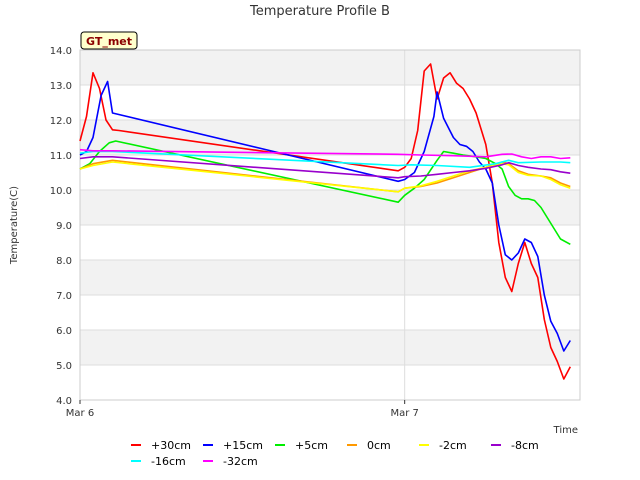 Image resolution: width=640 pixels, height=480 pixels. What do you see at coordinates (242, 409) in the screenshot?
I see `x-axis-ticks: Mar 6 Mar 7` at bounding box center [242, 409].